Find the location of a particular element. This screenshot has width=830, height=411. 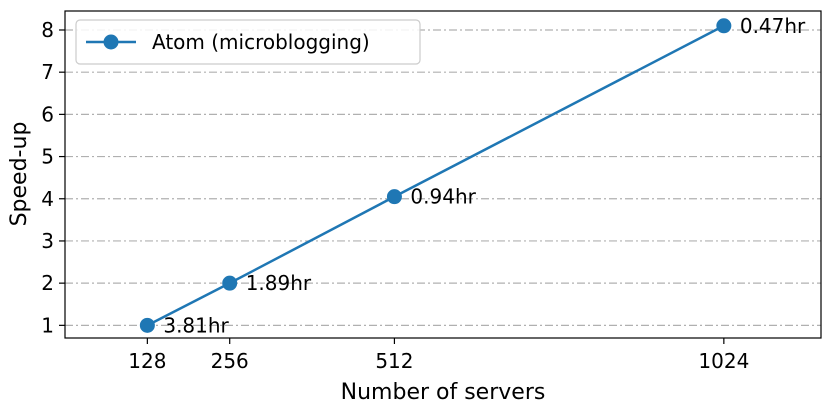

y-axis-label: Speed-up is located at coordinates (19, 174).